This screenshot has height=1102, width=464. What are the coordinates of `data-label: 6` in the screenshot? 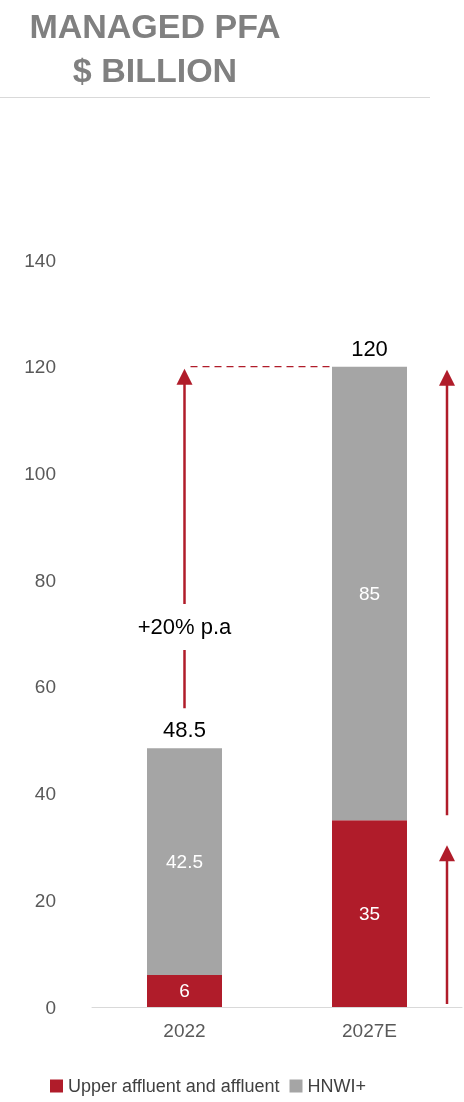 It's located at (184, 991).